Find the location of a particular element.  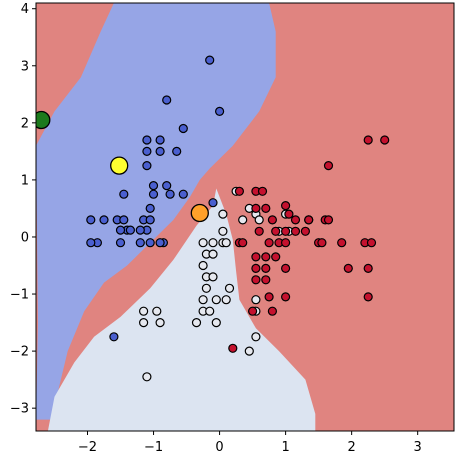

y-tick-label: −1 is located at coordinates (19, 295).